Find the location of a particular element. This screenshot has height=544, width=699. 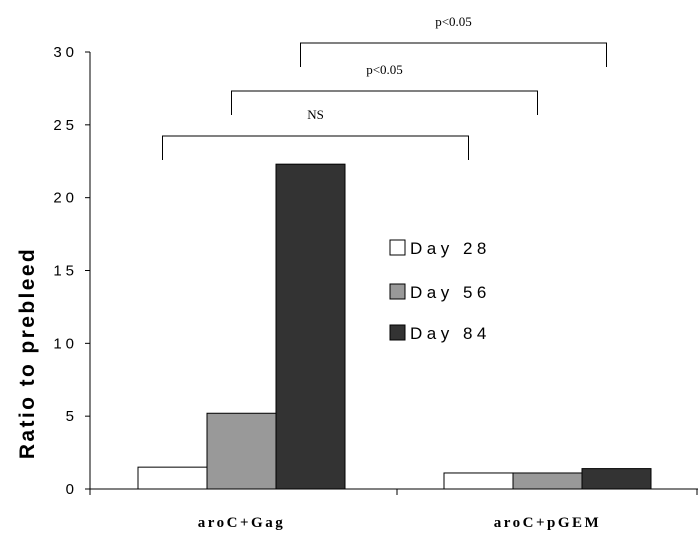

x-category-label: aroC+pGEM is located at coordinates (547, 523).